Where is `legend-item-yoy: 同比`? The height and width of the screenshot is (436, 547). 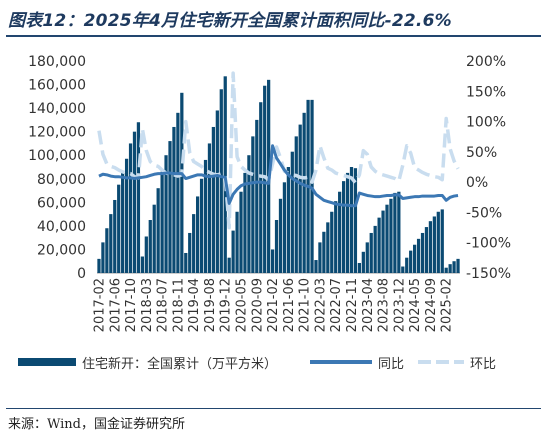
legend-item-yoy: 同比 is located at coordinates (357, 362).